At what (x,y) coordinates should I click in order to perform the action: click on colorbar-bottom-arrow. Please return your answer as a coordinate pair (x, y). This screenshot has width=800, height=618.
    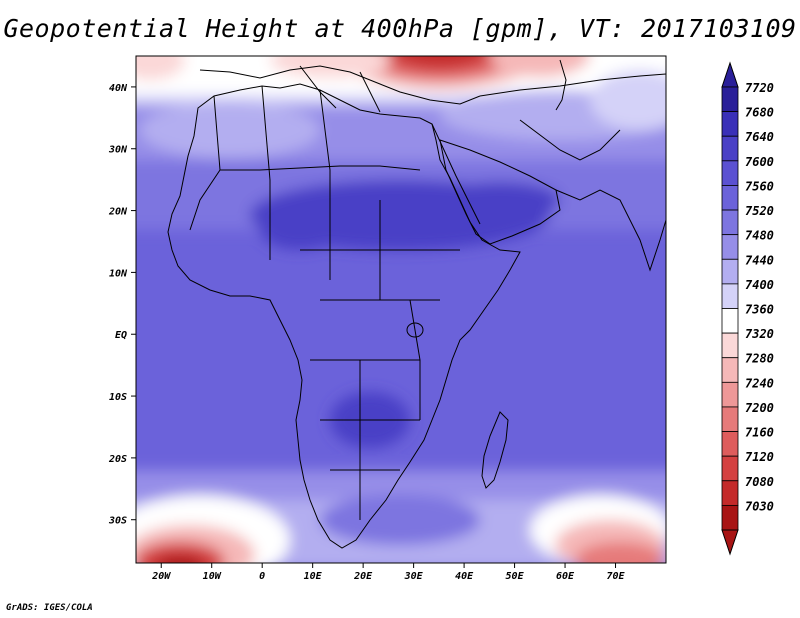
    Looking at the image, I should click on (730, 542).